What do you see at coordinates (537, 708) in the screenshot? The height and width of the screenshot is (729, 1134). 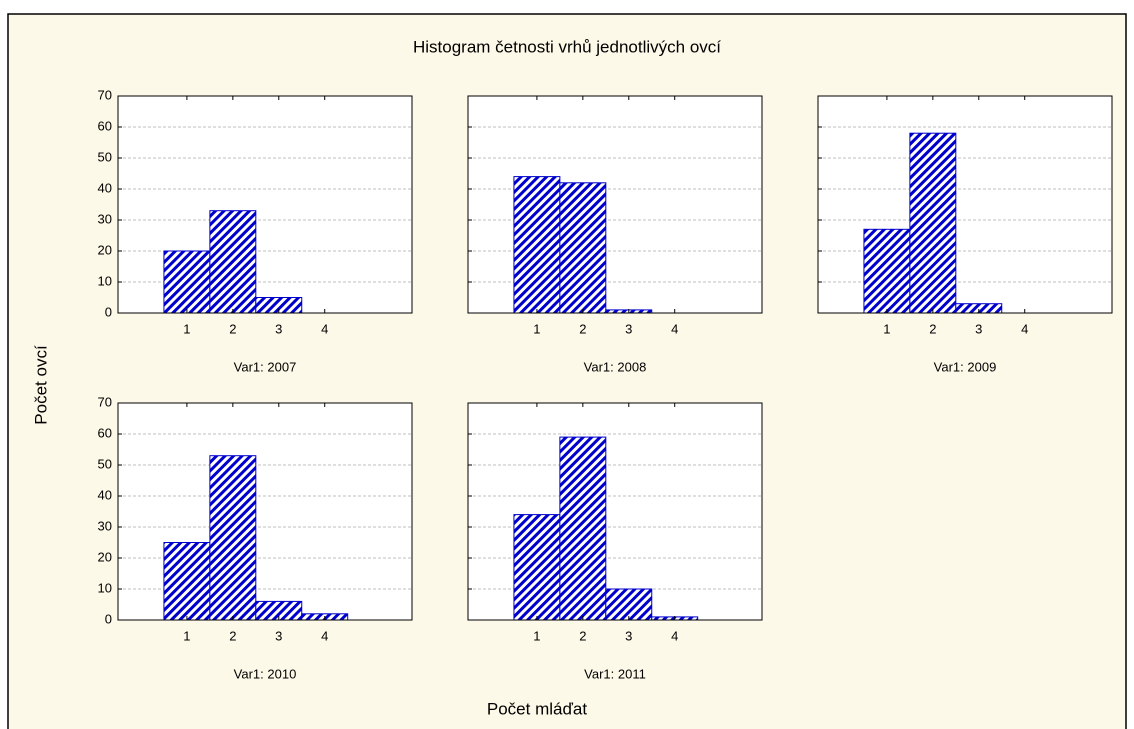 I see `x-axis-label: Počet mláďat` at bounding box center [537, 708].